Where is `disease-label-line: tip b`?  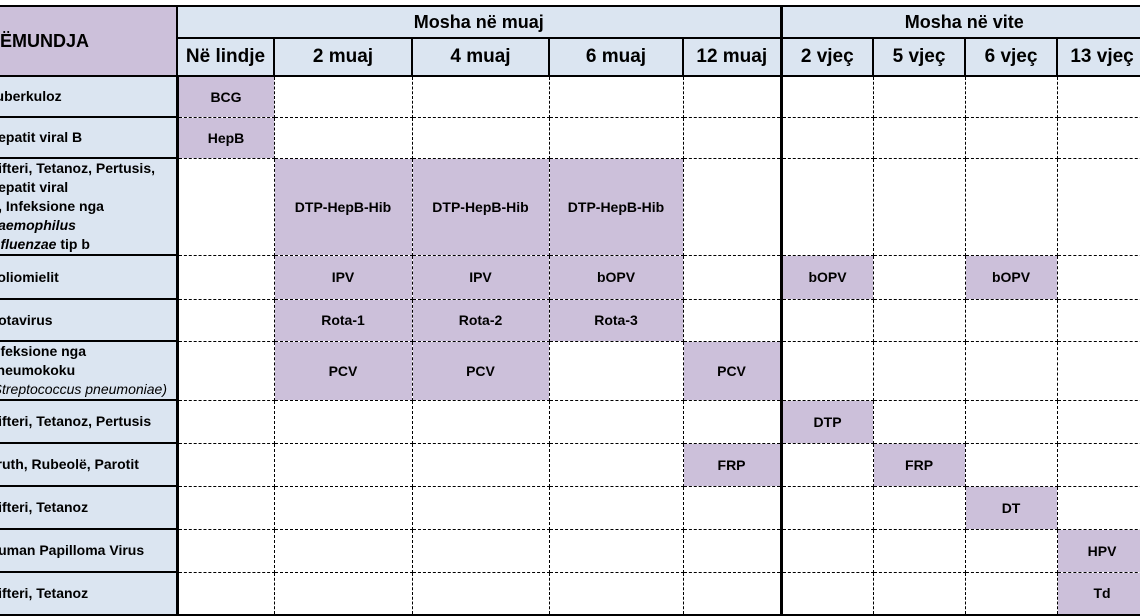
disease-label-line: tip b is located at coordinates (73, 244).